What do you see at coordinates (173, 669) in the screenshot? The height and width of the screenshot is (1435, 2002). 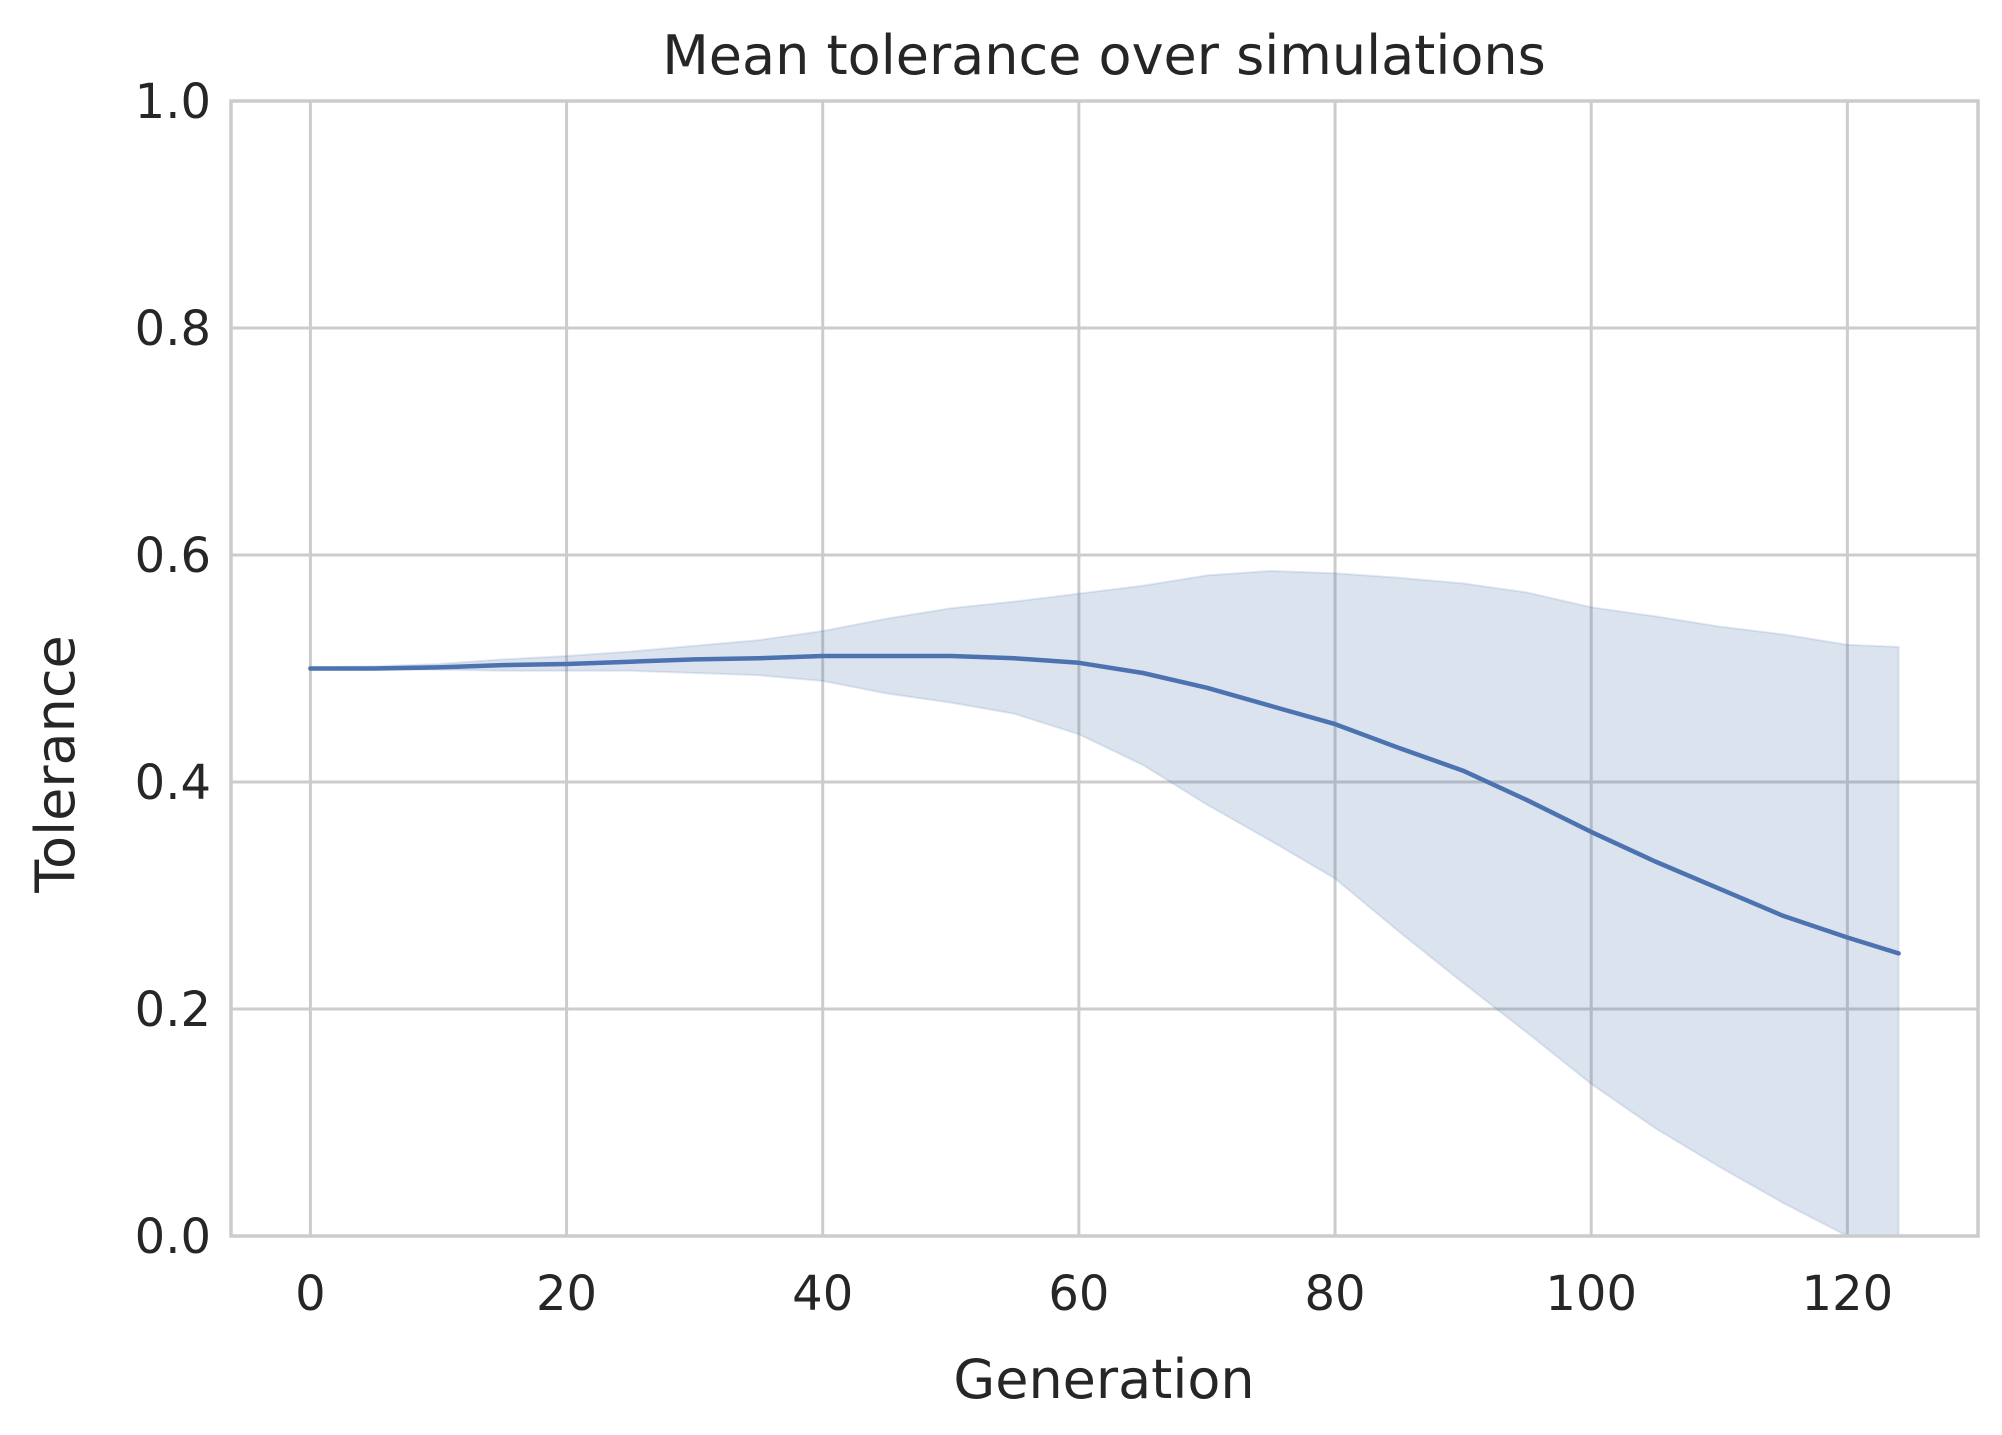 I see `y-tick-labels: 0.0 0.2 0.4 0.6 0.8 1.0` at bounding box center [173, 669].